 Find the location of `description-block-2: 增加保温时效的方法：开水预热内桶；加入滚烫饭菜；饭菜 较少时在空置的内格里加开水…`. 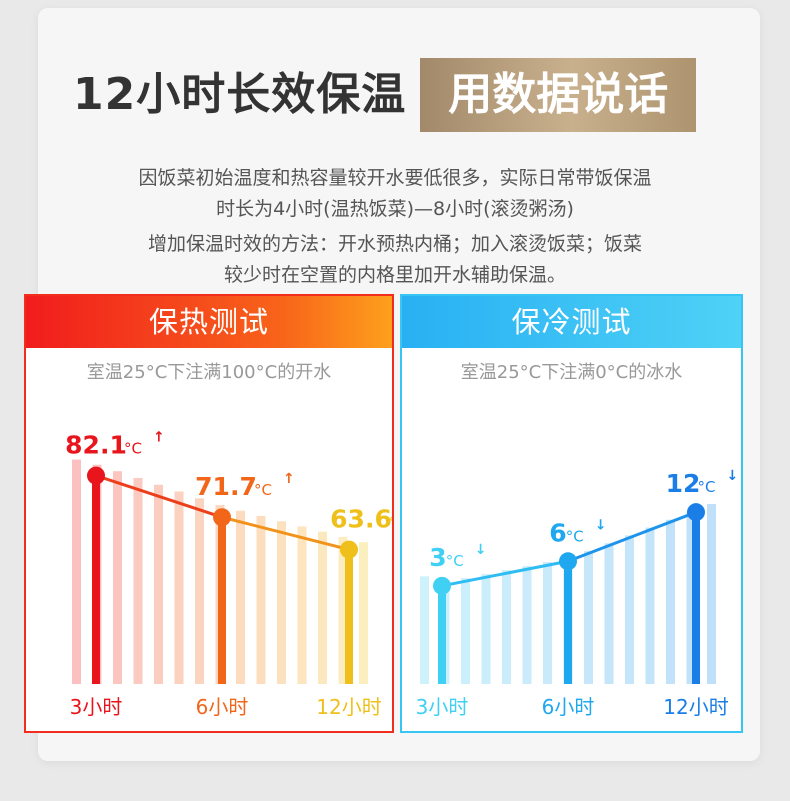

description-block-2: 增加保温时效的方法：开水预热内桶；加入滚烫饭菜；饭菜 较少时在空置的内格里加开水… is located at coordinates (395, 260).